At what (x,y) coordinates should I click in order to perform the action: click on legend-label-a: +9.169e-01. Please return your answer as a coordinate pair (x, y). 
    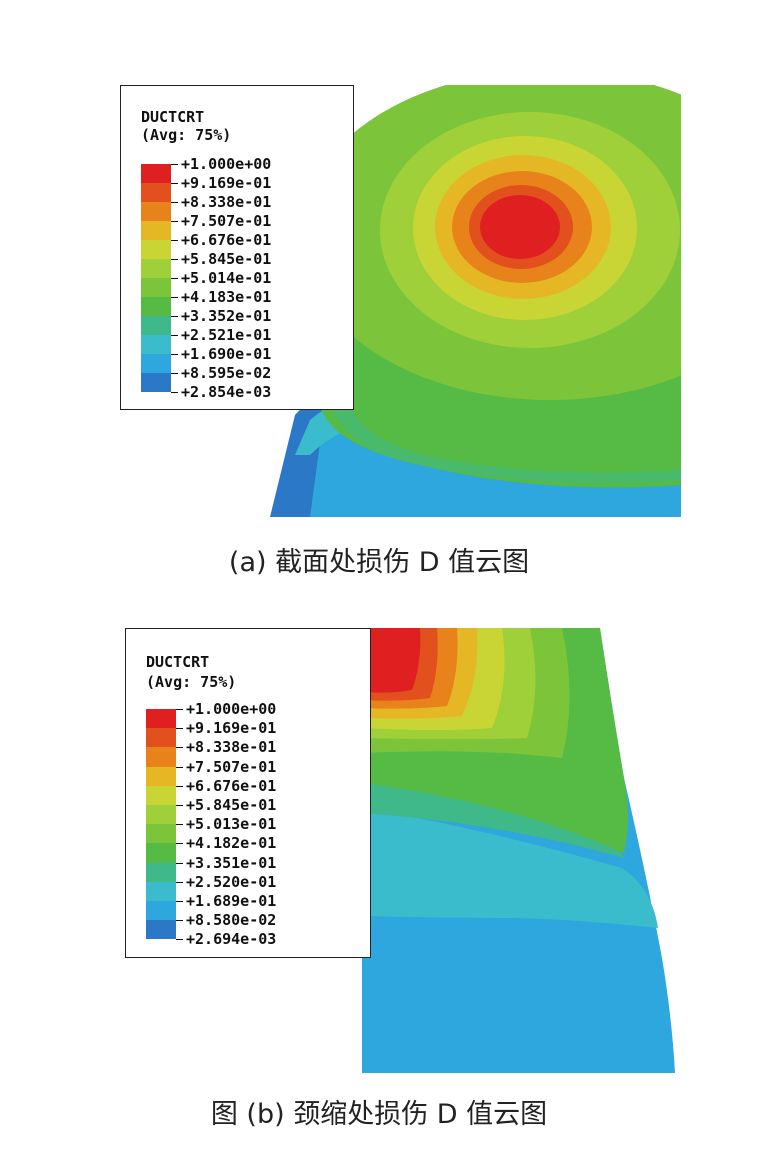
    Looking at the image, I should click on (226, 183).